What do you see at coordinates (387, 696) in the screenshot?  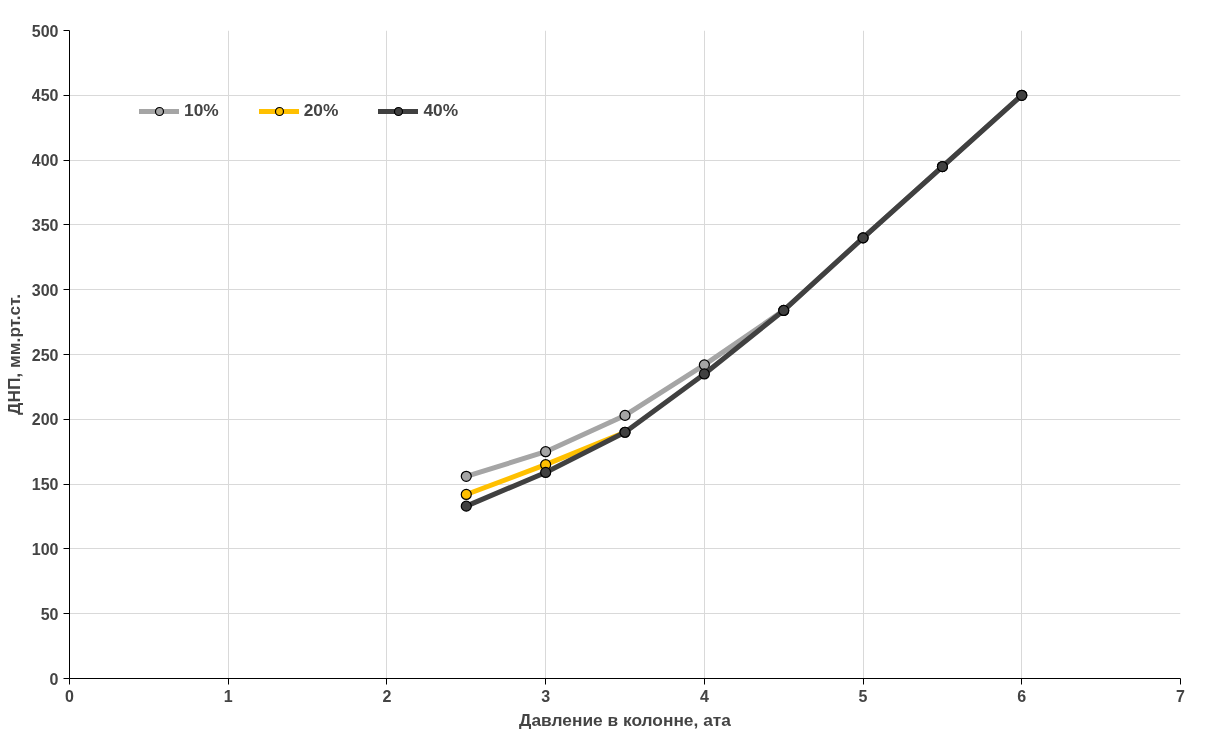 I see `x-tick-label: 2` at bounding box center [387, 696].